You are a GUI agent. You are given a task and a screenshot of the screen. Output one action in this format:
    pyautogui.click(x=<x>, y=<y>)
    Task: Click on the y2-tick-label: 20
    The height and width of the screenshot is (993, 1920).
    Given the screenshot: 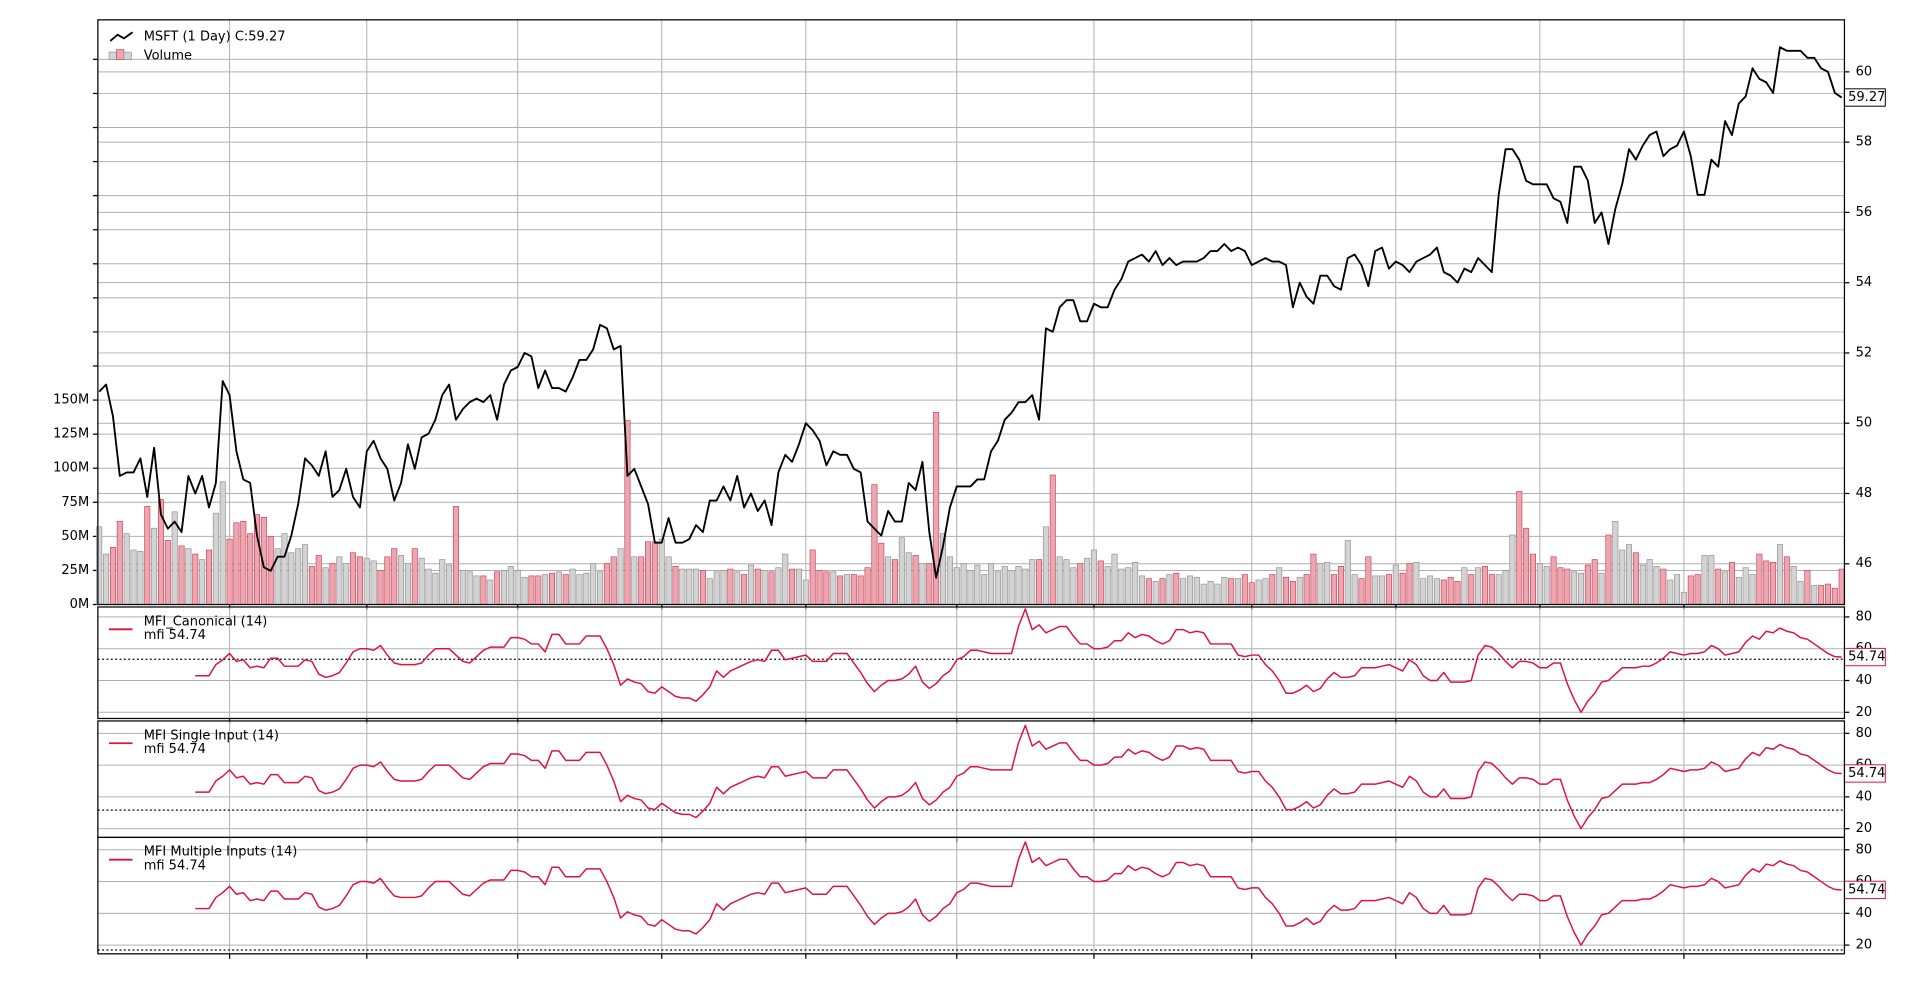 What is the action you would take?
    pyautogui.click(x=1864, y=828)
    